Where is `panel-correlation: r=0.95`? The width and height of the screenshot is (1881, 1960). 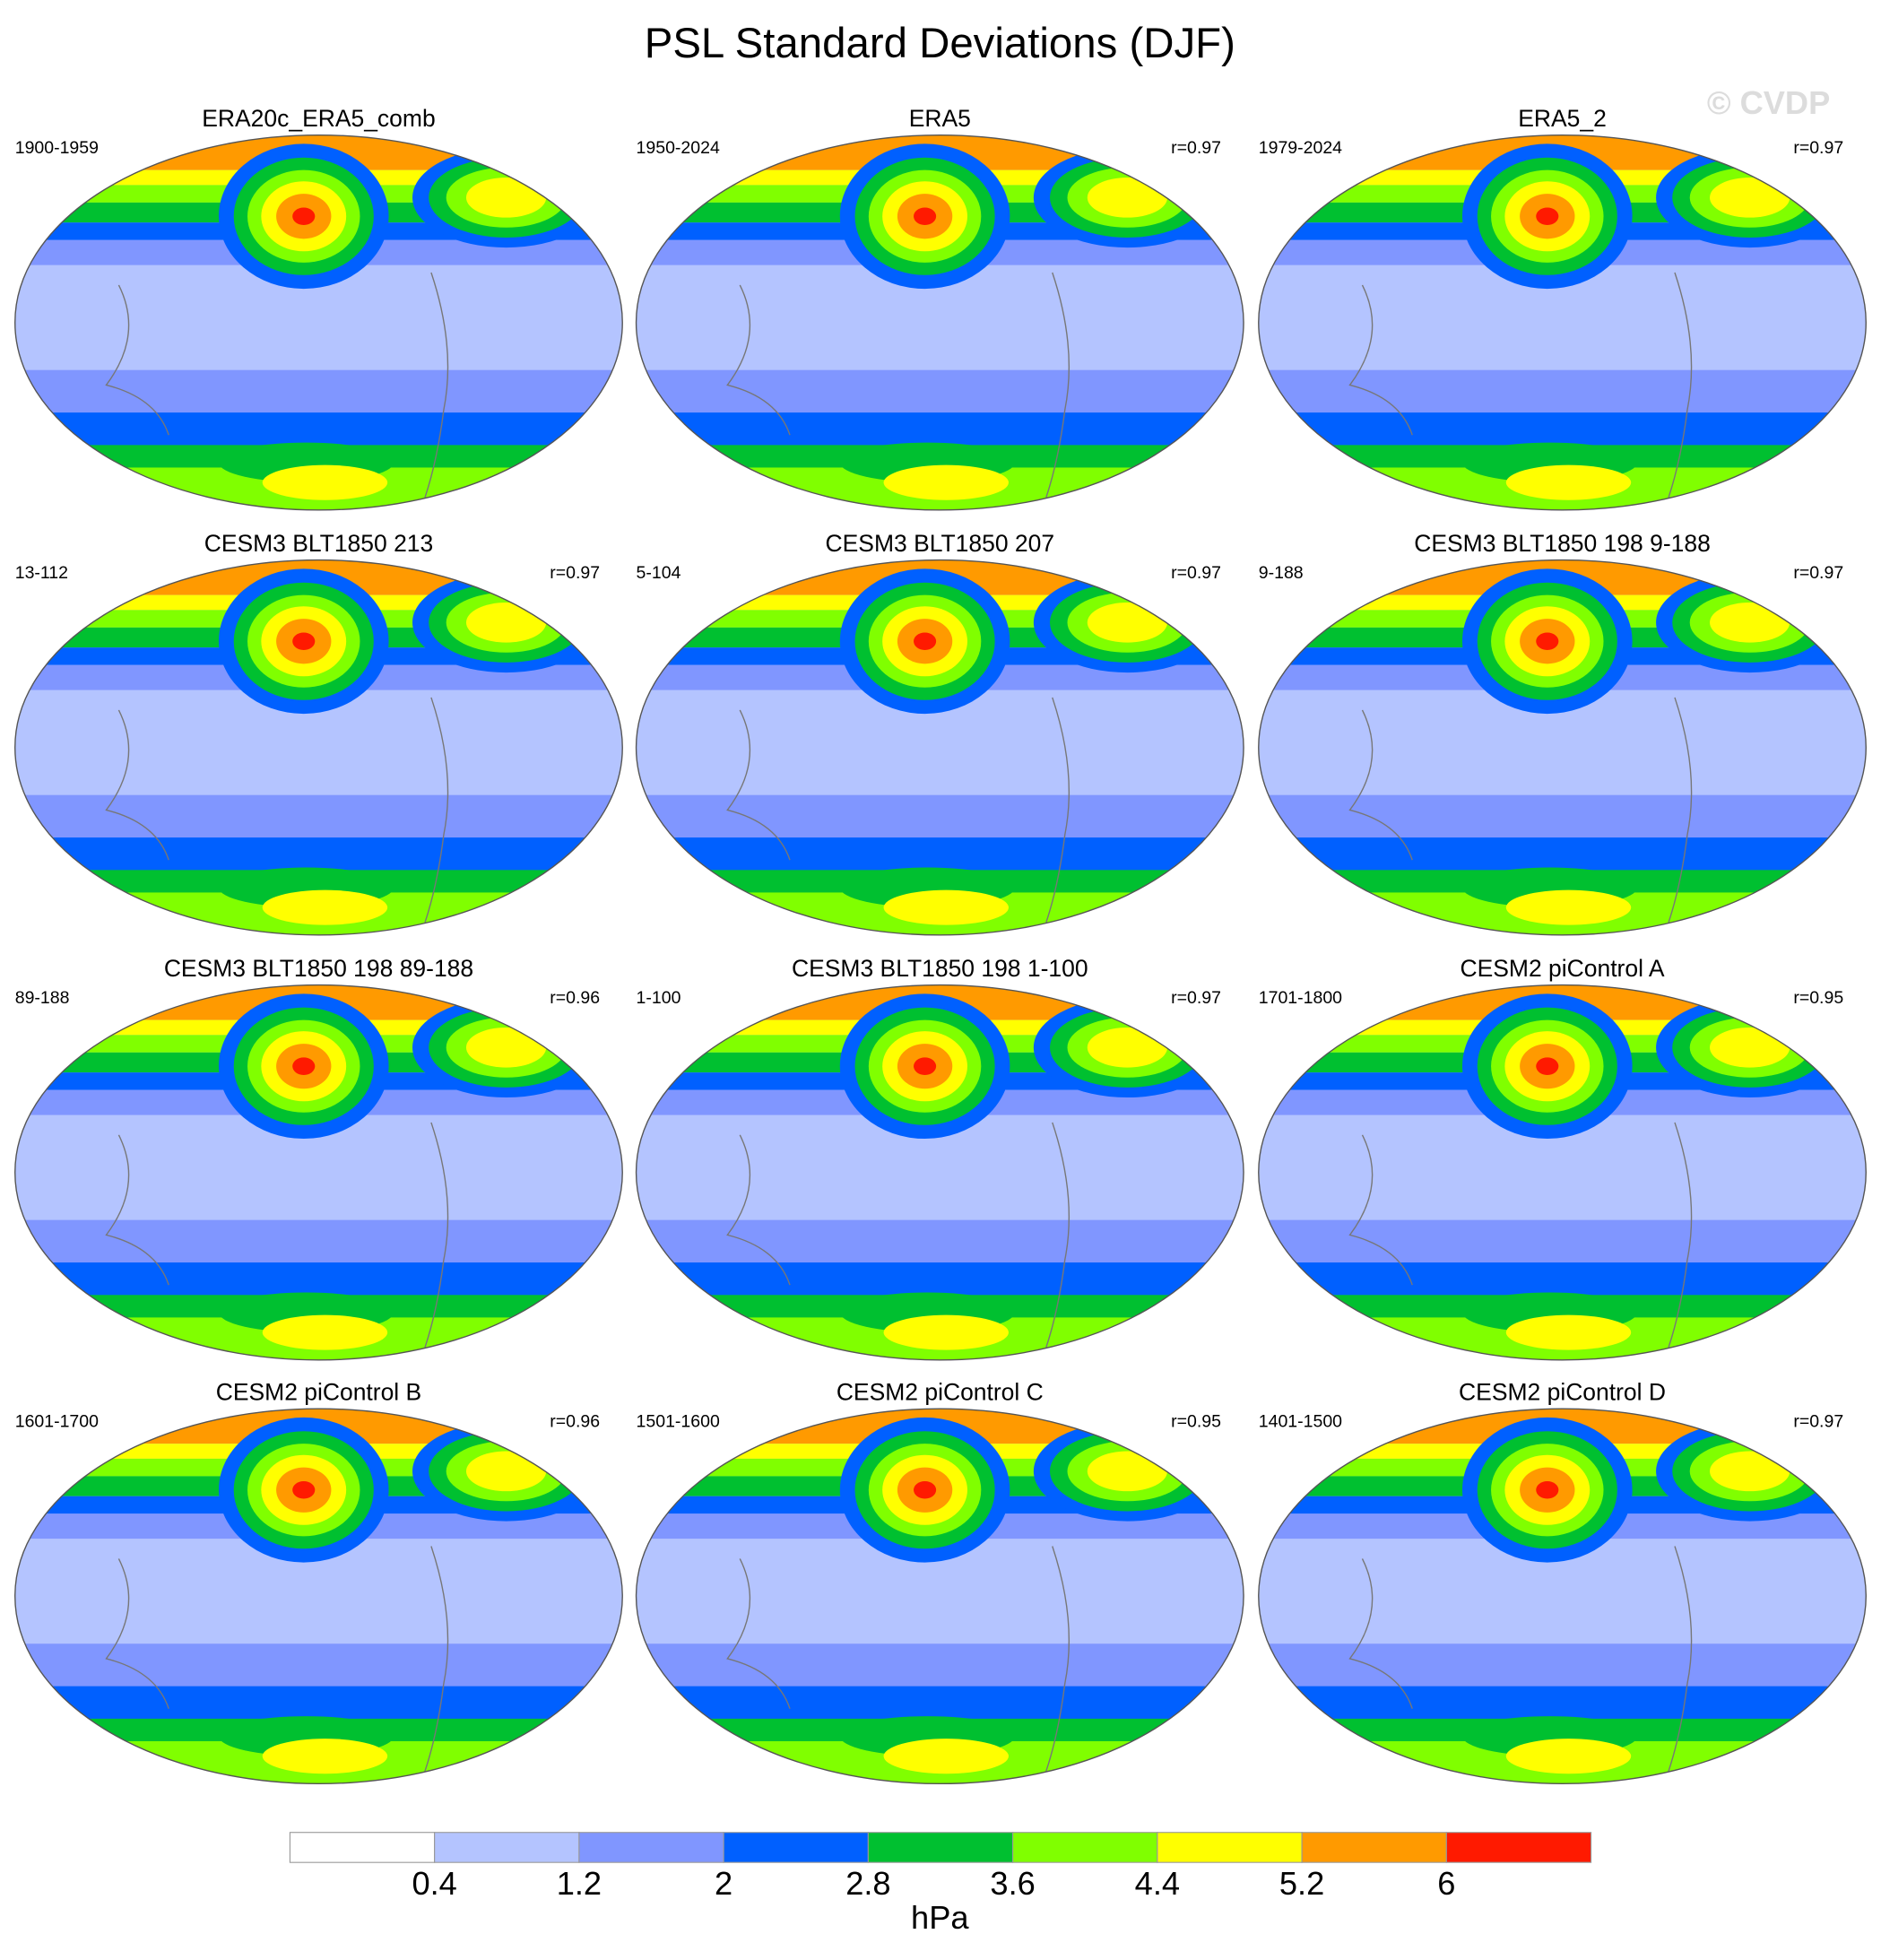
panel-correlation: r=0.95 is located at coordinates (1196, 1422).